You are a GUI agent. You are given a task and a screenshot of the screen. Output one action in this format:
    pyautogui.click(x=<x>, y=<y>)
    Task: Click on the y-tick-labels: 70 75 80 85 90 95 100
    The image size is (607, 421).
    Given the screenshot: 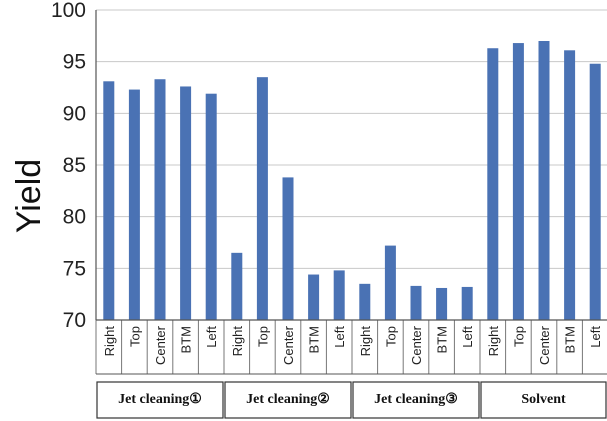 What is the action you would take?
    pyautogui.click(x=68, y=166)
    